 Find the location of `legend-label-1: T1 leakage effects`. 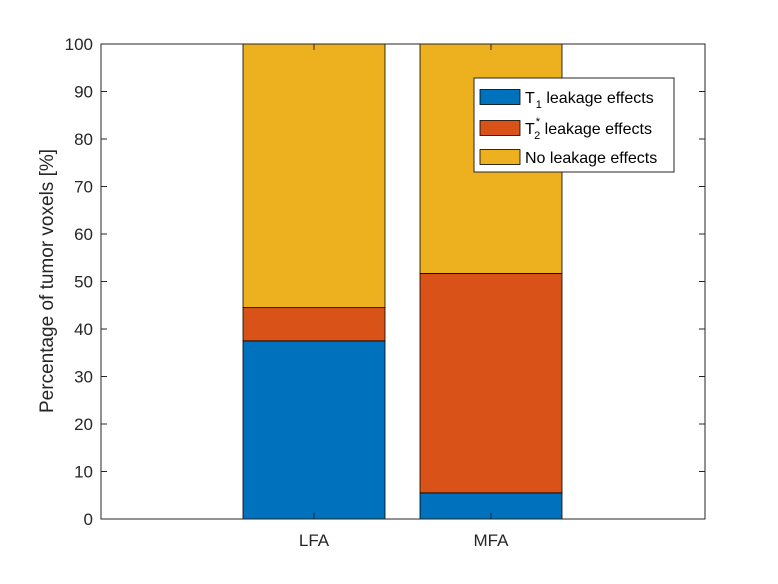

legend-label-1: T1 leakage effects is located at coordinates (589, 100).